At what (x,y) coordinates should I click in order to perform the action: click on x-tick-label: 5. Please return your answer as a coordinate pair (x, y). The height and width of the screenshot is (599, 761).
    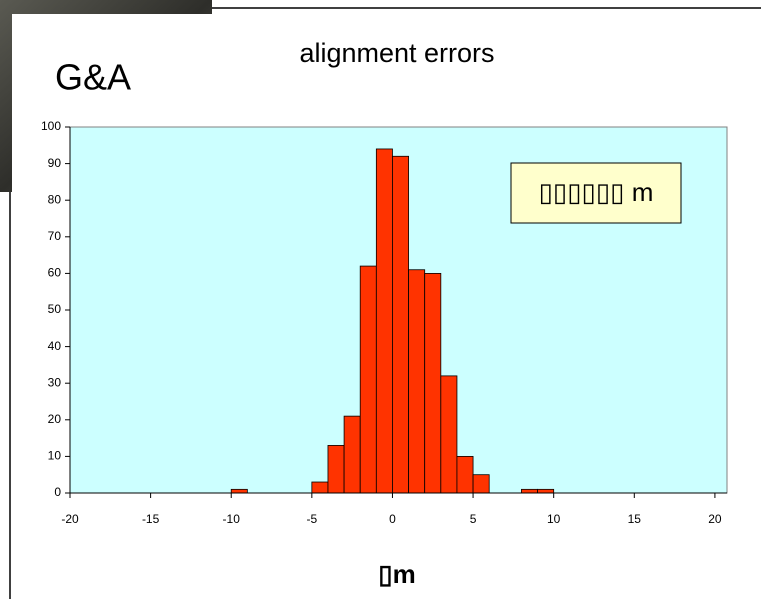
    Looking at the image, I should click on (473, 519).